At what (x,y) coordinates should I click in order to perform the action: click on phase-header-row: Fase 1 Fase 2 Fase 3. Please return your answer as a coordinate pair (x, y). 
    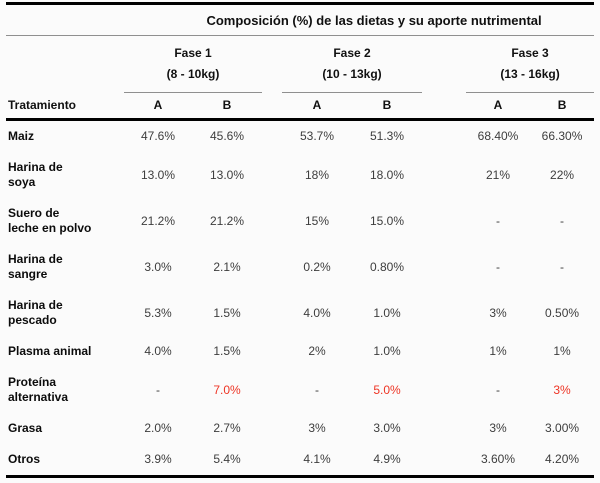
    Looking at the image, I should click on (300, 50).